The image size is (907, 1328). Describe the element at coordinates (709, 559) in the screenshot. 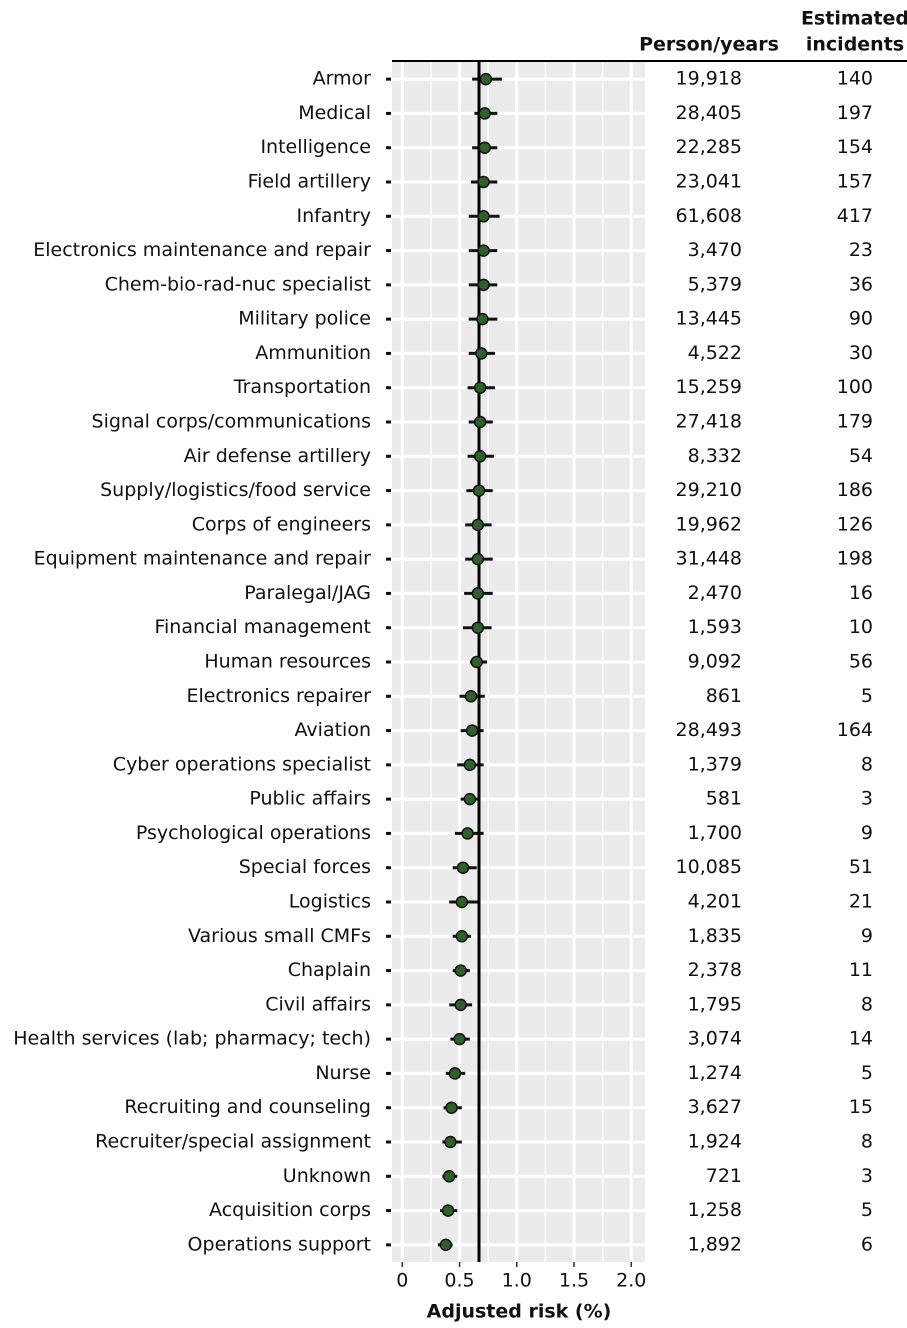

I see `person-years: 31,448` at that location.